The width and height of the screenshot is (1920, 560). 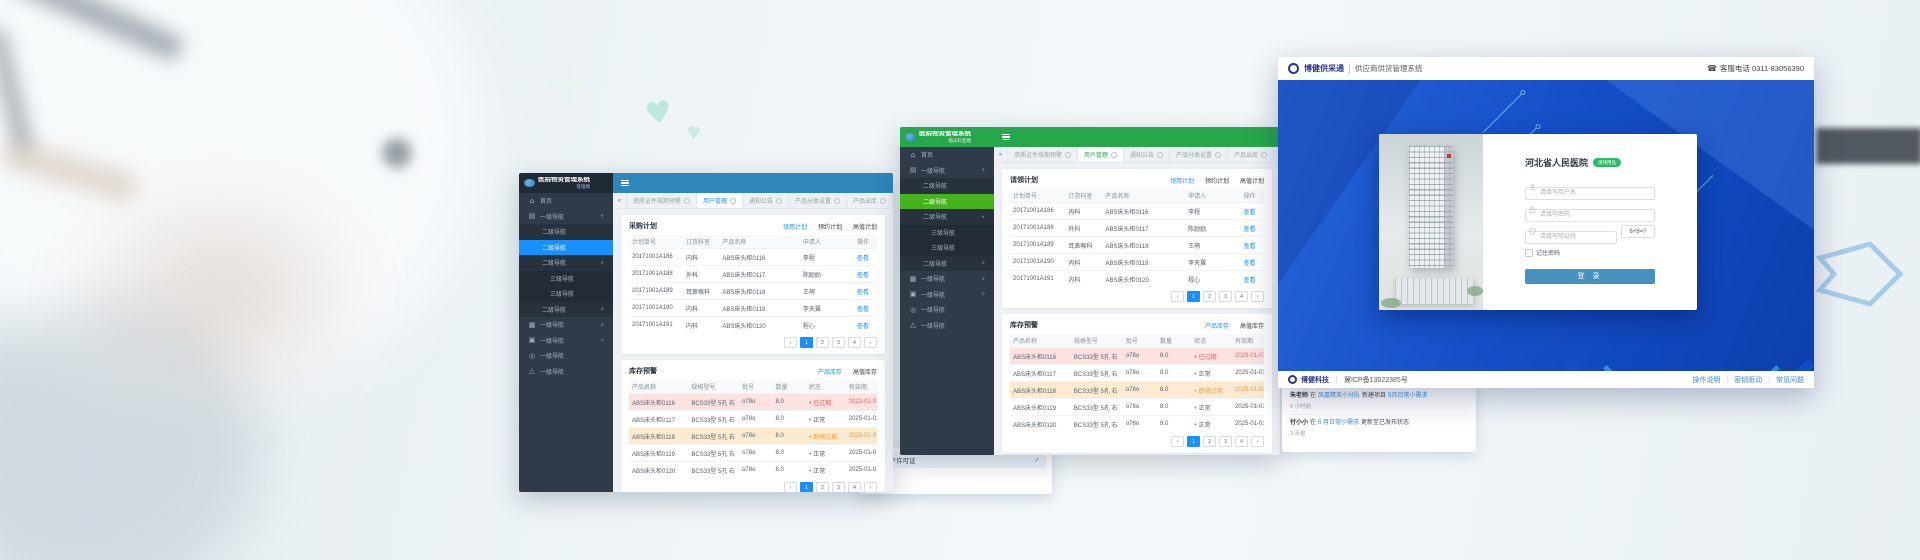 I want to click on feed-link: 5 月日常小需求, so click(x=1339, y=423).